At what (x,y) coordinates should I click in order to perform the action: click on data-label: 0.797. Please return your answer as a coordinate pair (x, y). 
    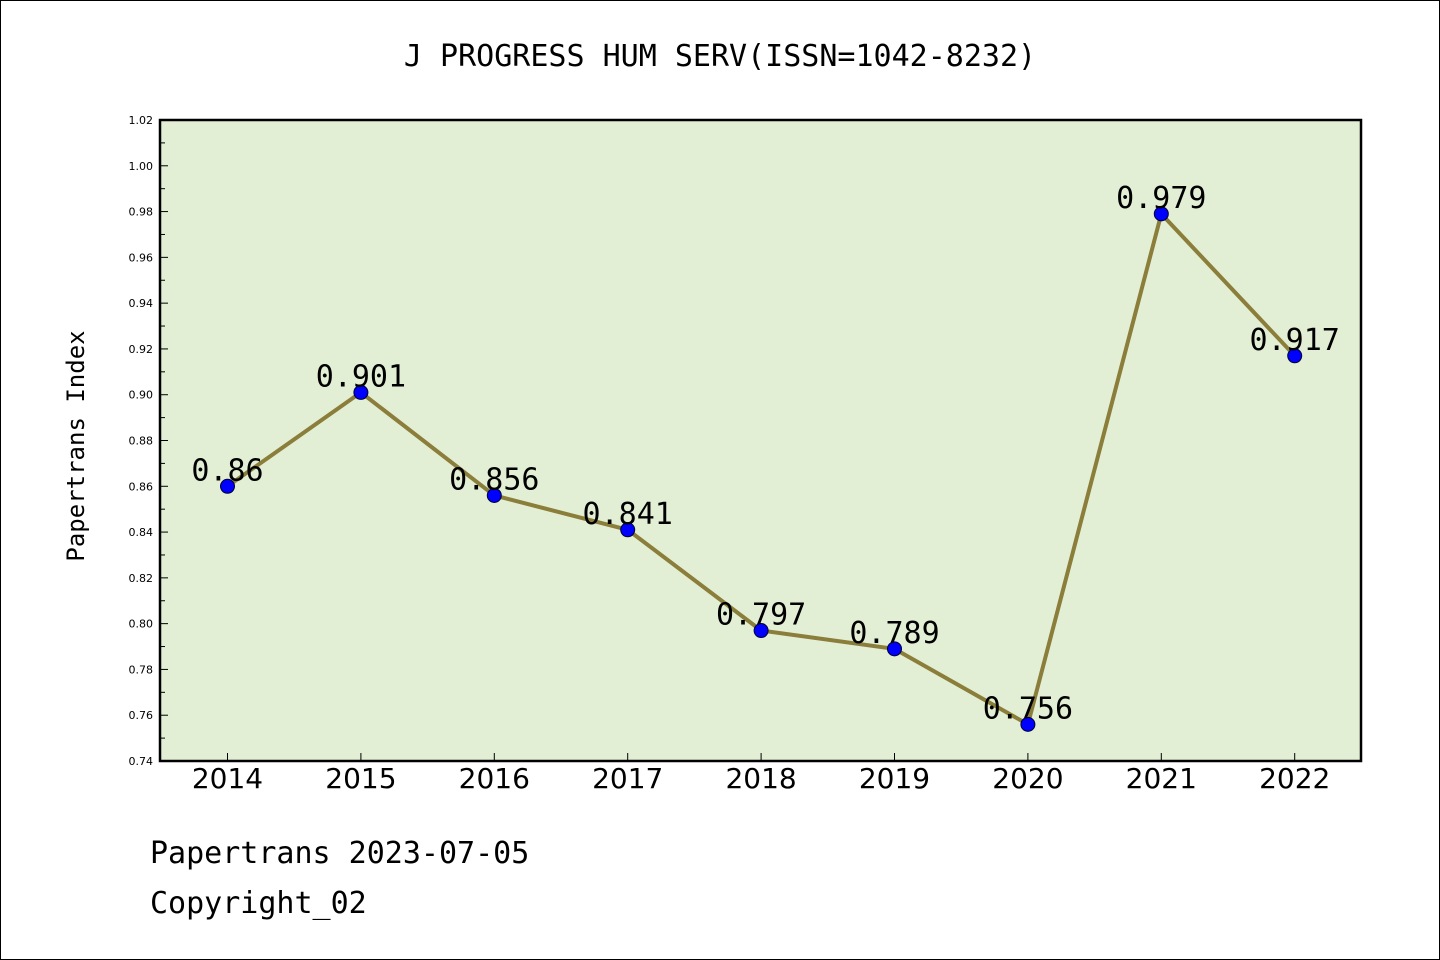
    Looking at the image, I should click on (761, 615).